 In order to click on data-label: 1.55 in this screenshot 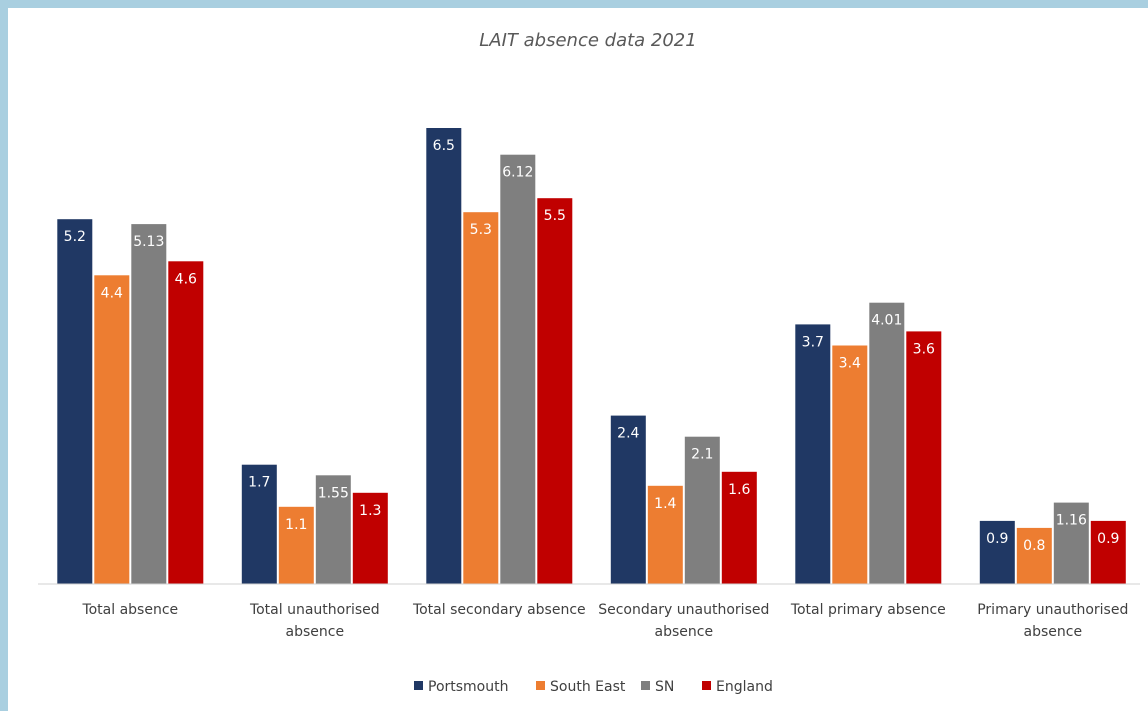, I will do `click(333, 493)`.